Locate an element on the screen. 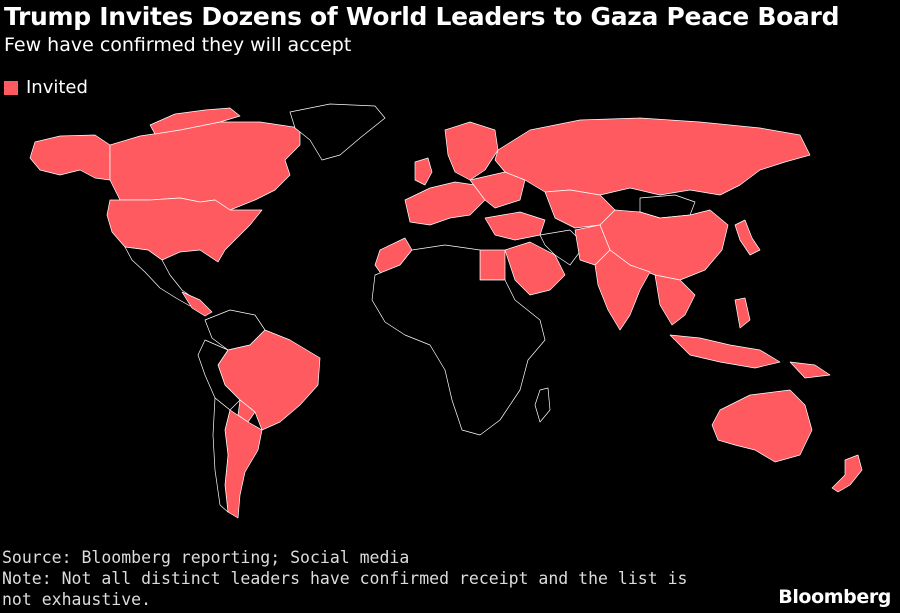  region-canada is located at coordinates (205, 166).